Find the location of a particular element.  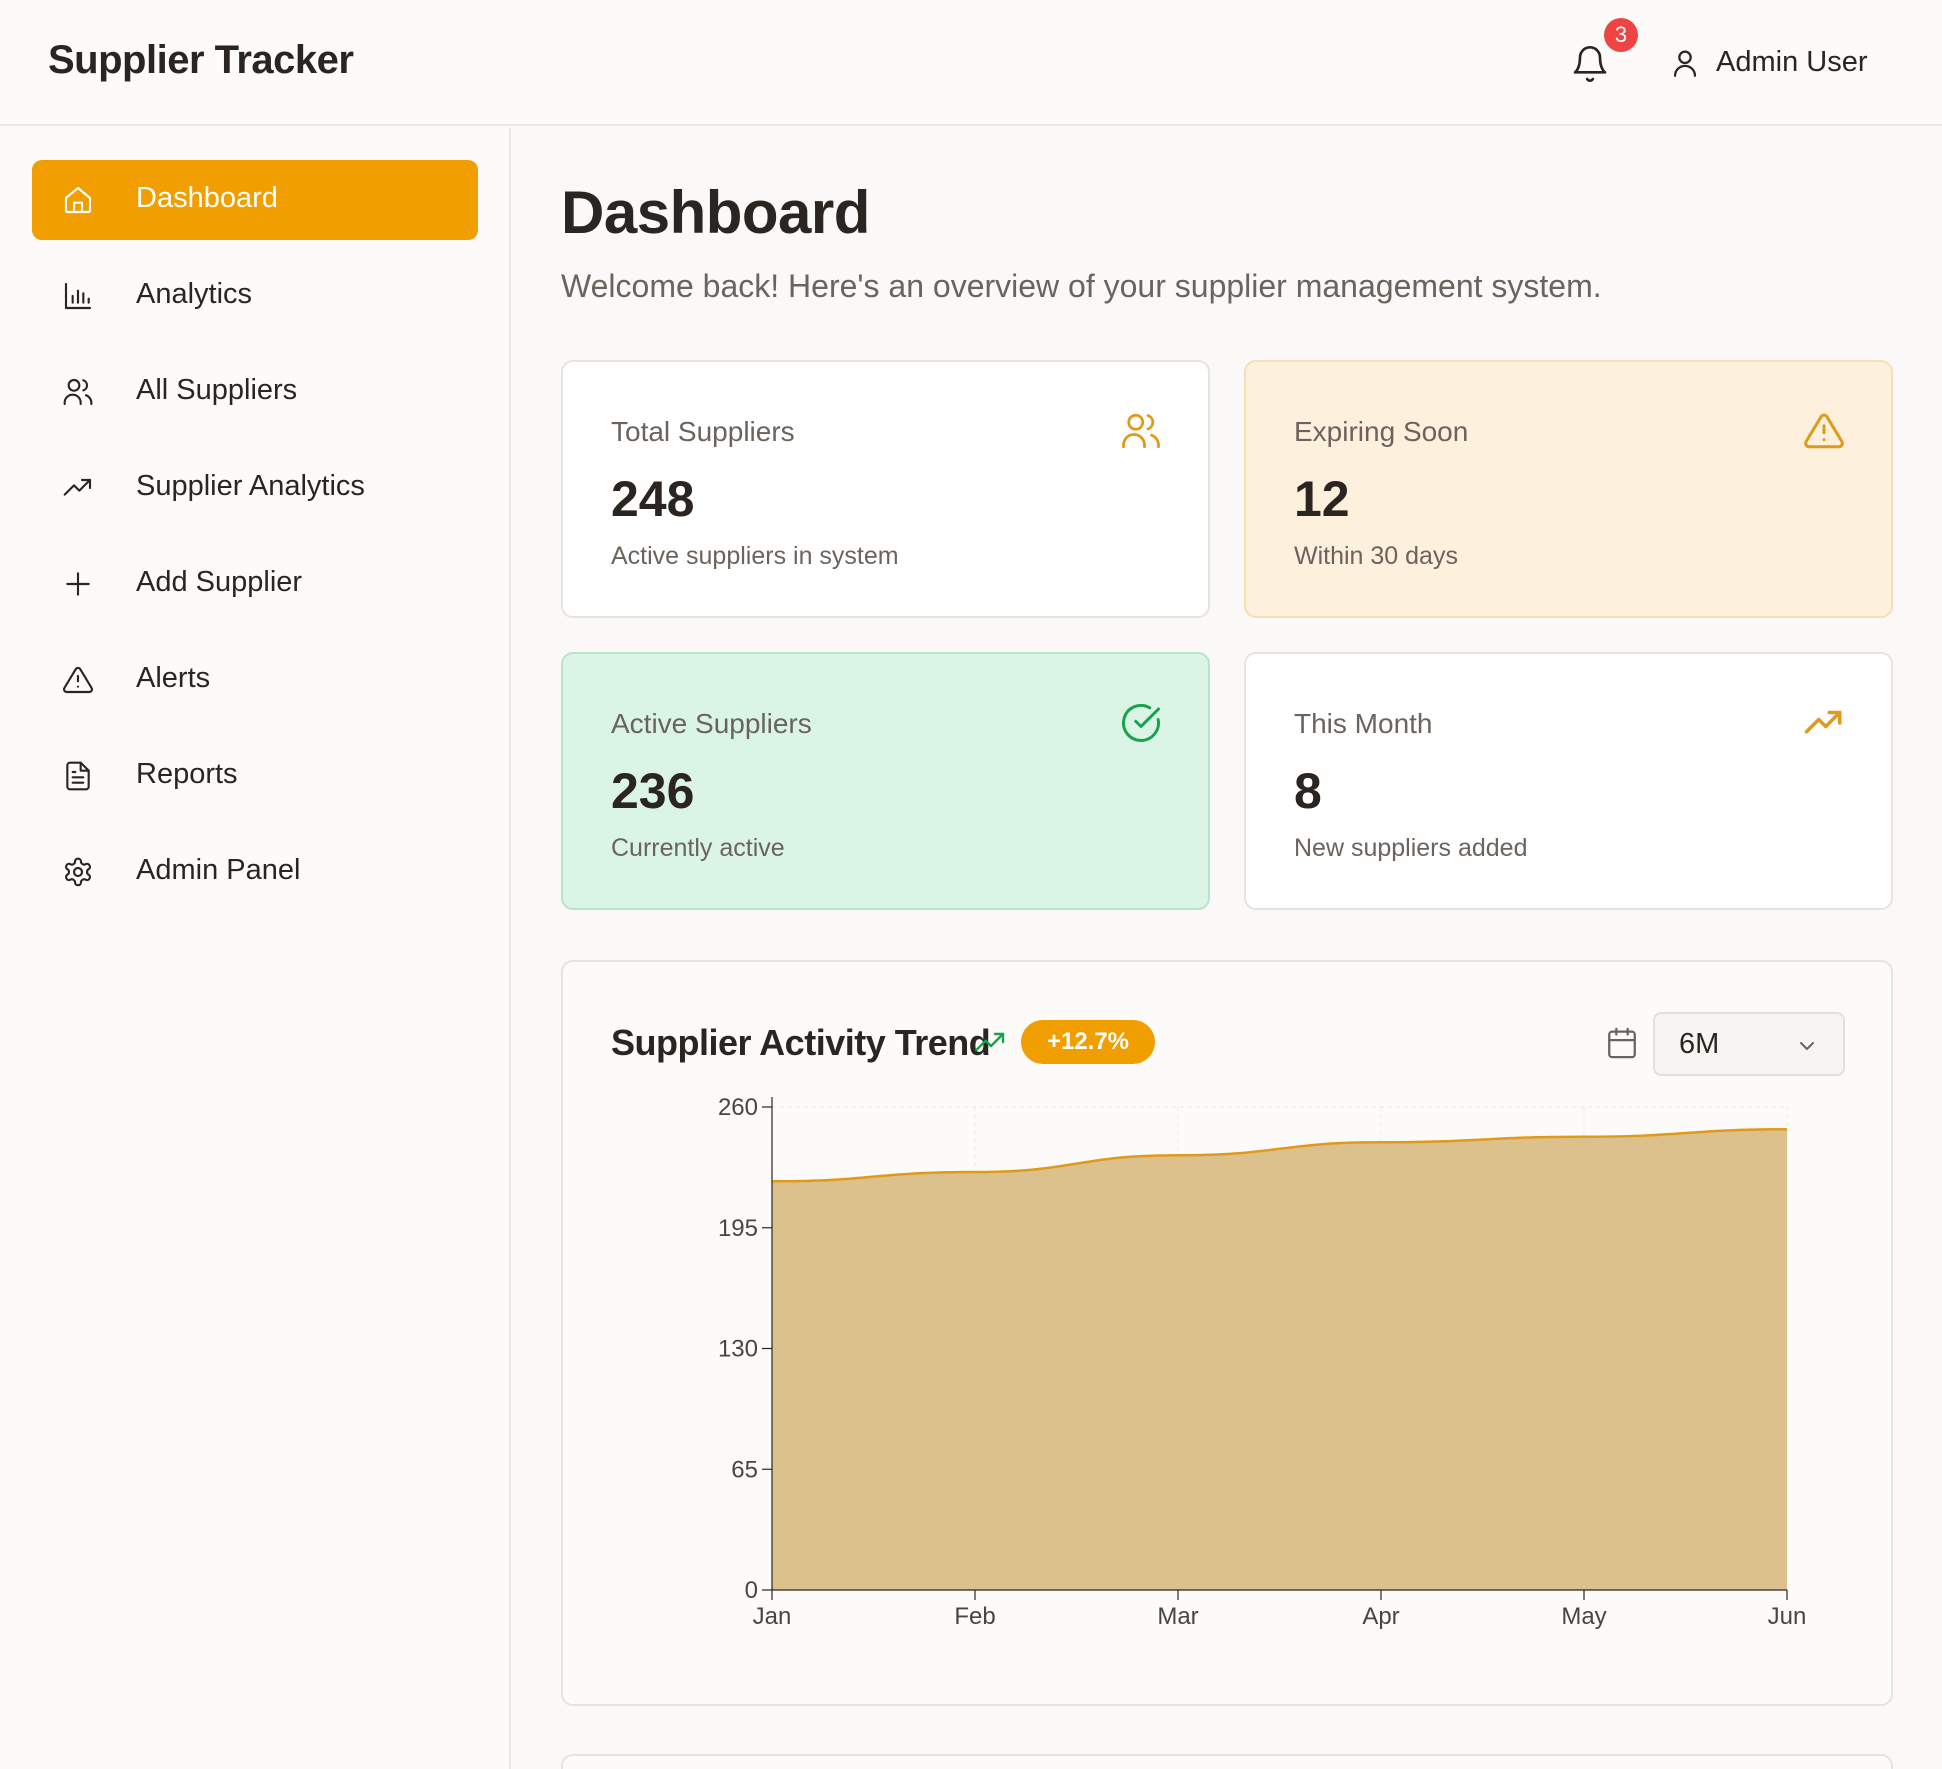

y-tick-label: 130 is located at coordinates (738, 1349).